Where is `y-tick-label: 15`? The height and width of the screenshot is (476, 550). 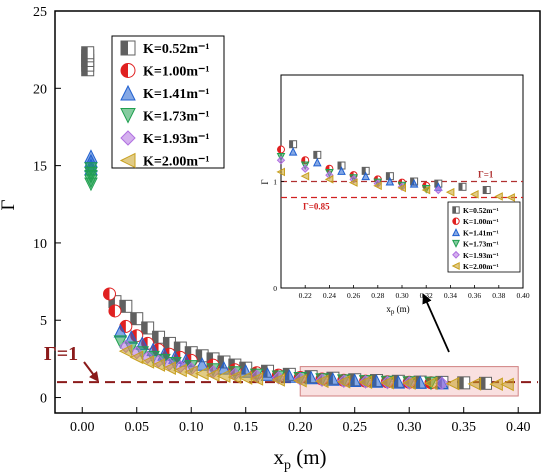
y-tick-label: 15 is located at coordinates (40, 167).